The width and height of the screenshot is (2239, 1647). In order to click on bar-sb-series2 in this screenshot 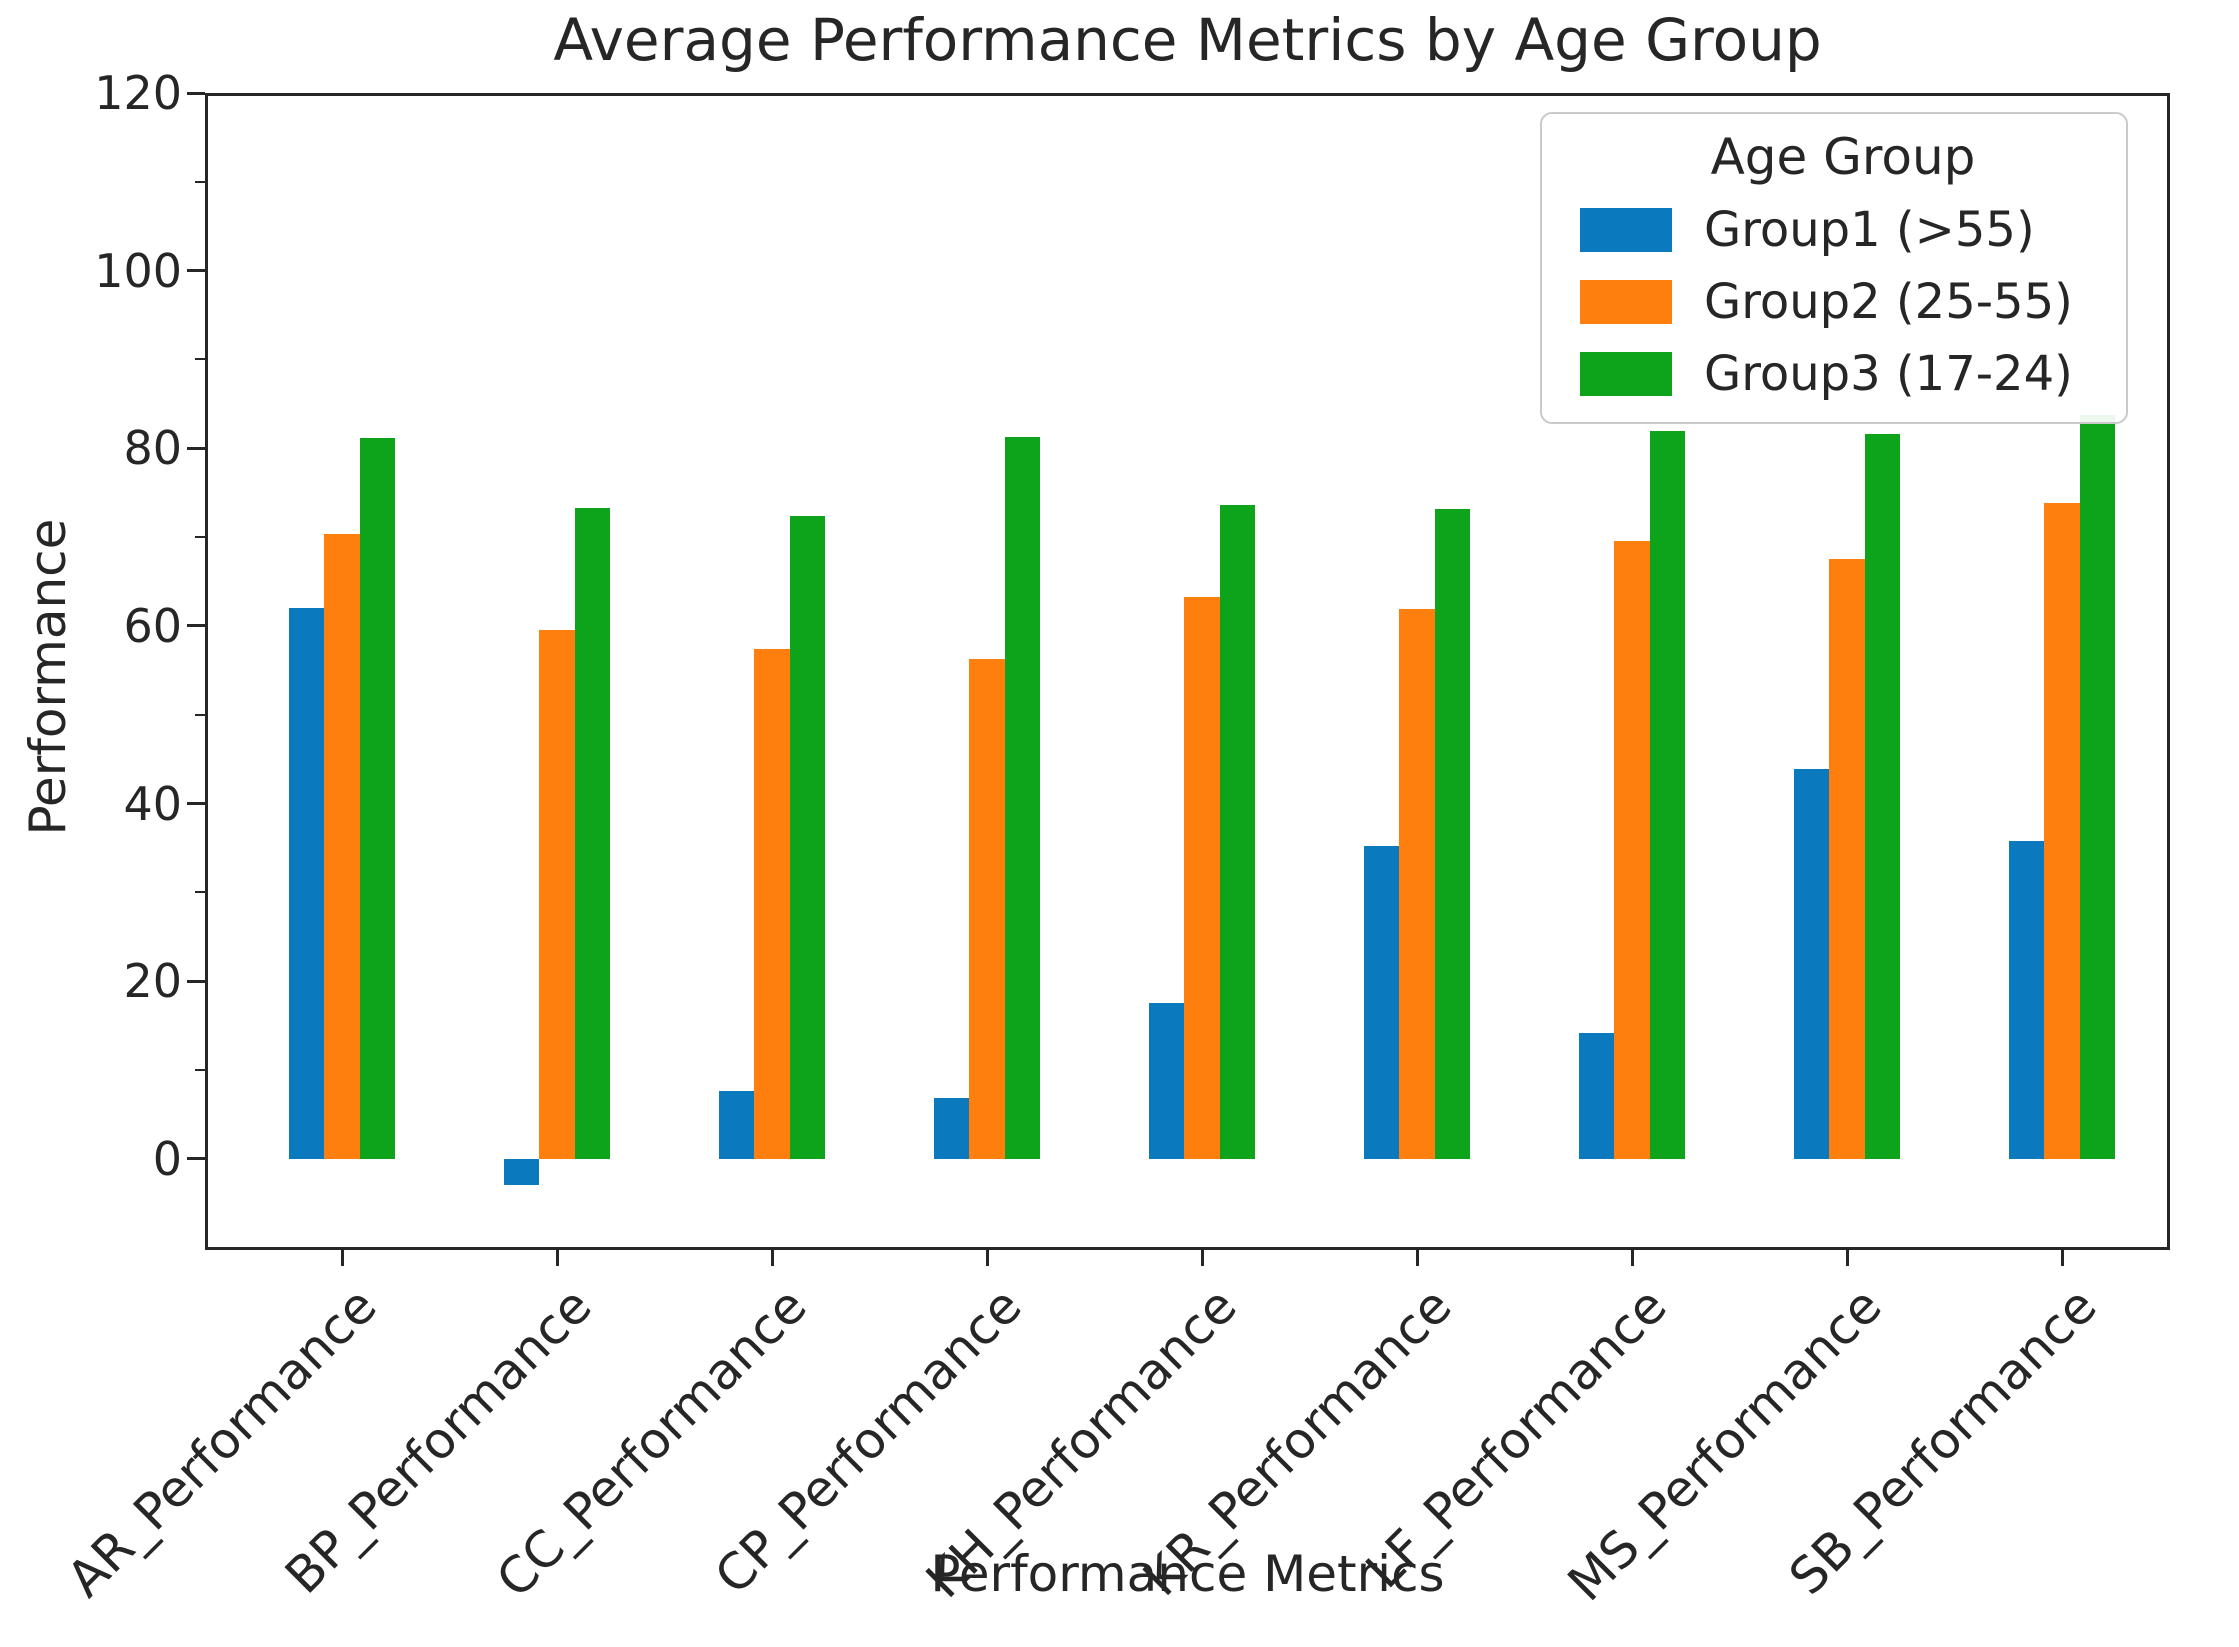, I will do `click(2062, 830)`.